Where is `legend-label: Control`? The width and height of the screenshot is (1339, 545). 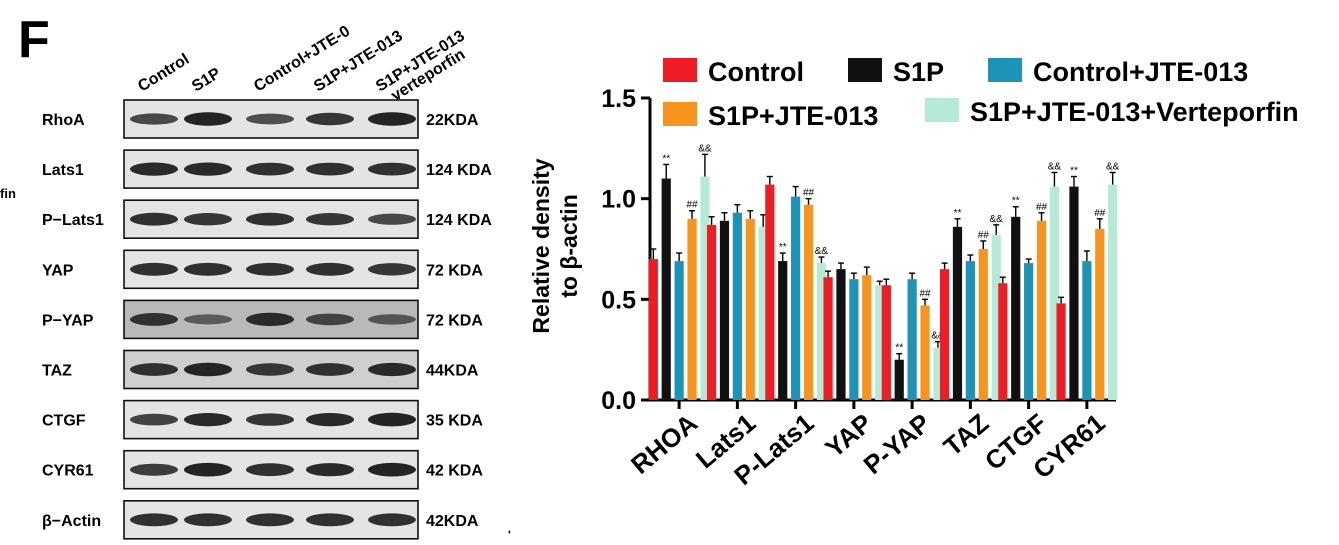
legend-label: Control is located at coordinates (756, 72).